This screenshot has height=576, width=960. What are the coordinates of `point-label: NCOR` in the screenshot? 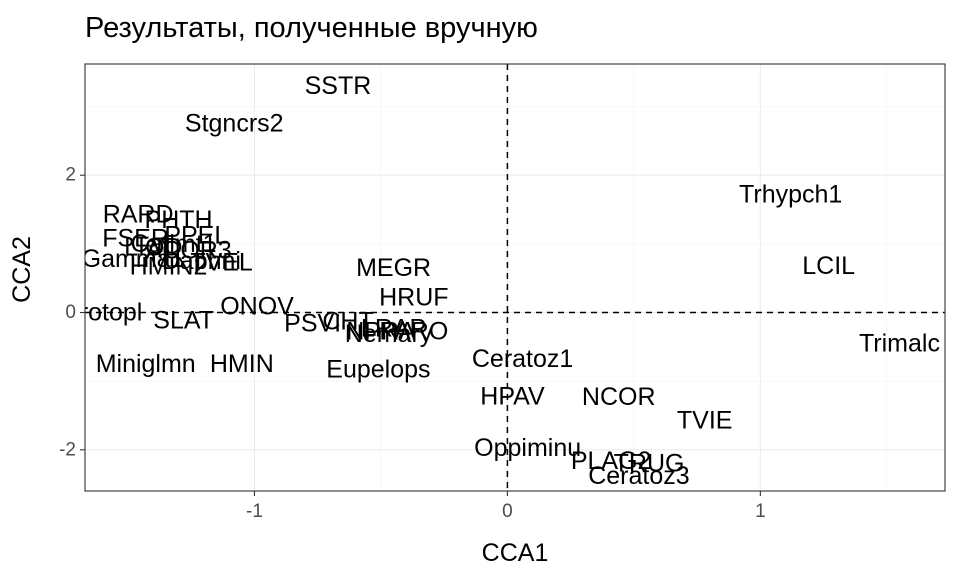 It's located at (619, 397).